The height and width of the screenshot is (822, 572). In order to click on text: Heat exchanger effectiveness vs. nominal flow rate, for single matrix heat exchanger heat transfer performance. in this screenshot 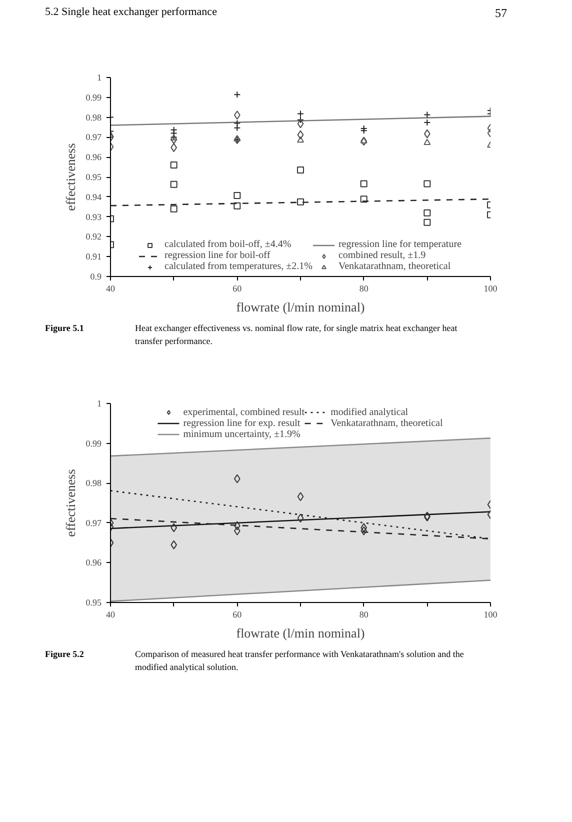, I will do `click(296, 335)`.